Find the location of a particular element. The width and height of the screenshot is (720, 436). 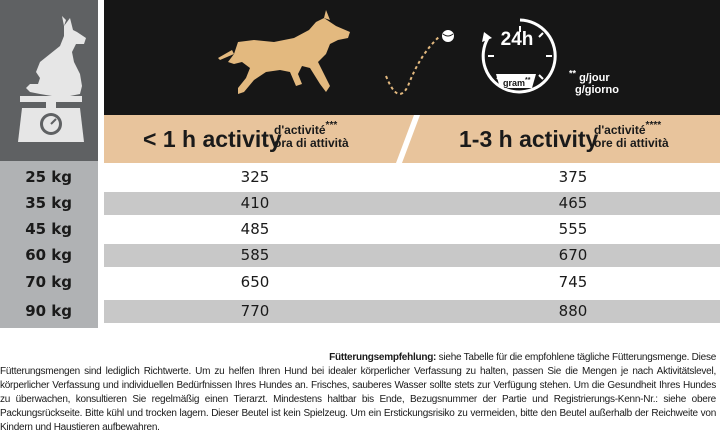

dog-on-scale-panel is located at coordinates (49, 80).